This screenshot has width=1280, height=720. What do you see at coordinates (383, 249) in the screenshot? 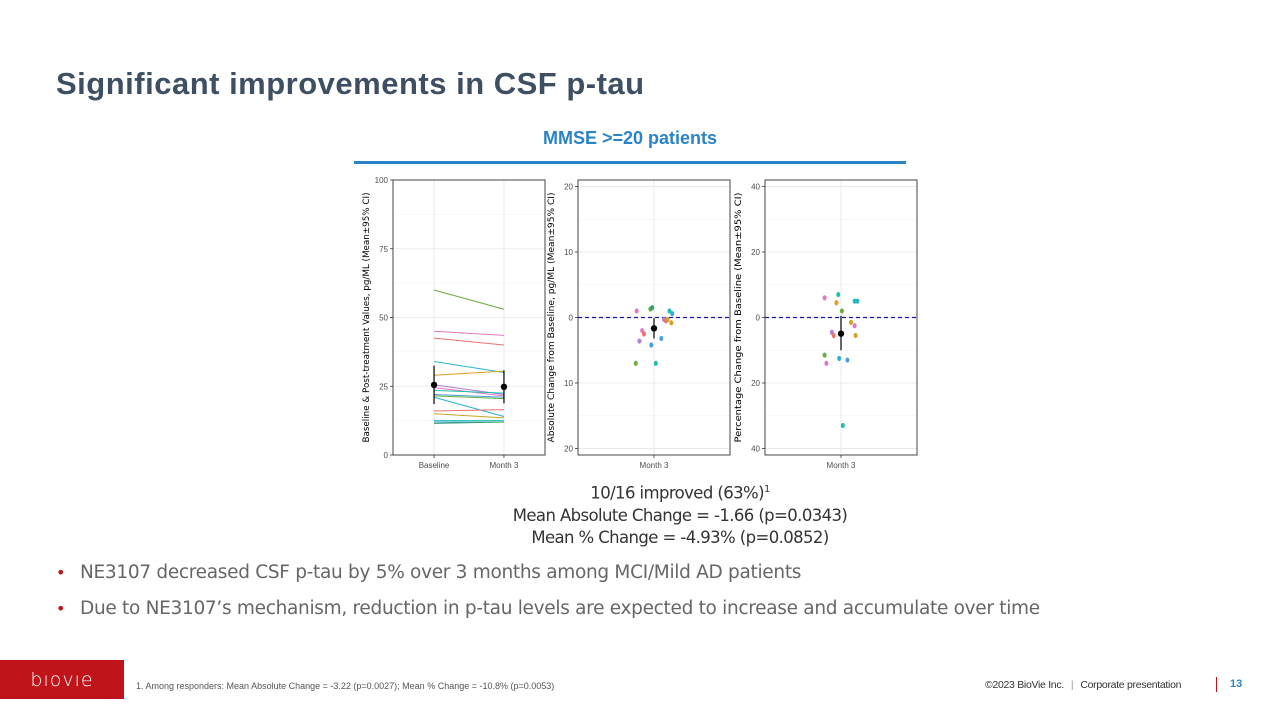
I see `y-tick-label: 75` at bounding box center [383, 249].